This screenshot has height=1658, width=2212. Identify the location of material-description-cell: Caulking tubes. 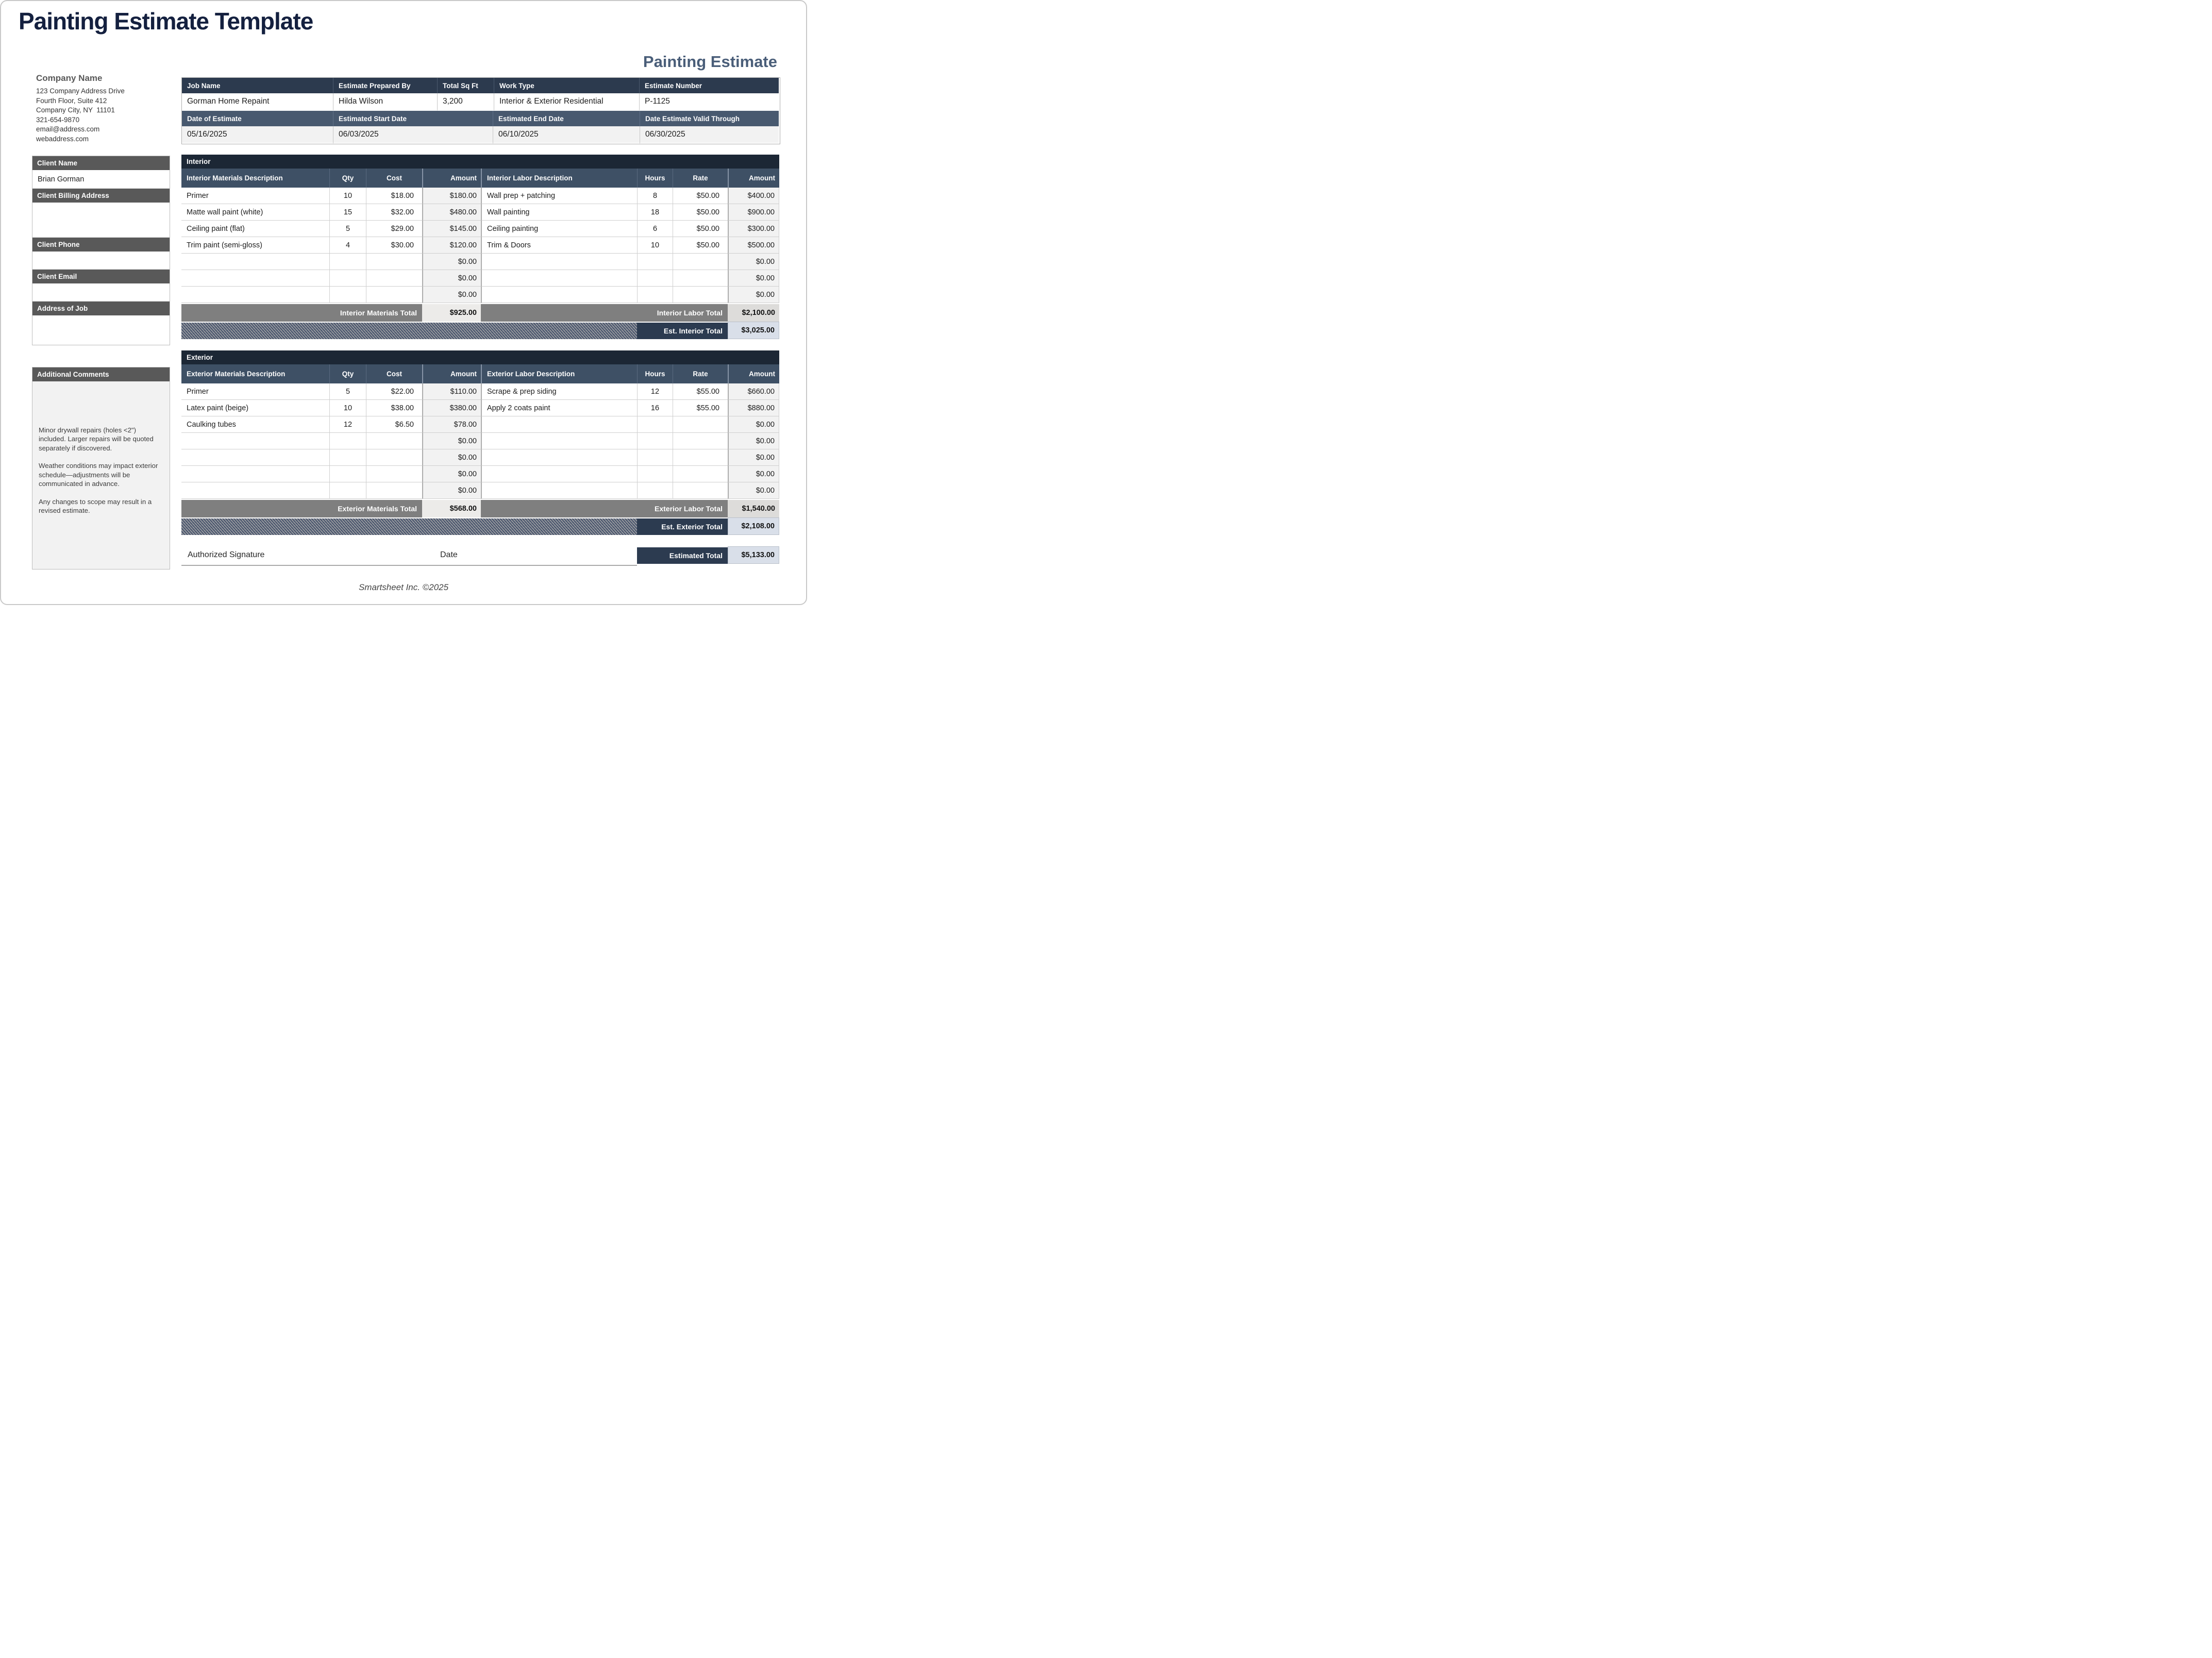
(255, 424).